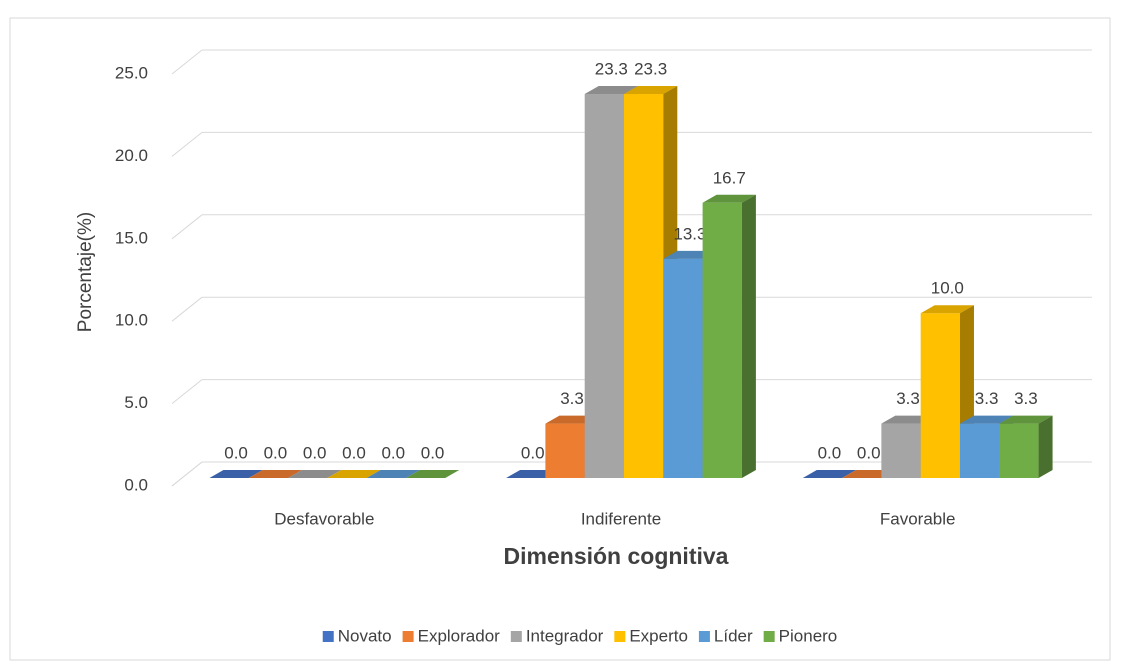 The width and height of the screenshot is (1132, 668). I want to click on legend-label: Novato, so click(365, 635).